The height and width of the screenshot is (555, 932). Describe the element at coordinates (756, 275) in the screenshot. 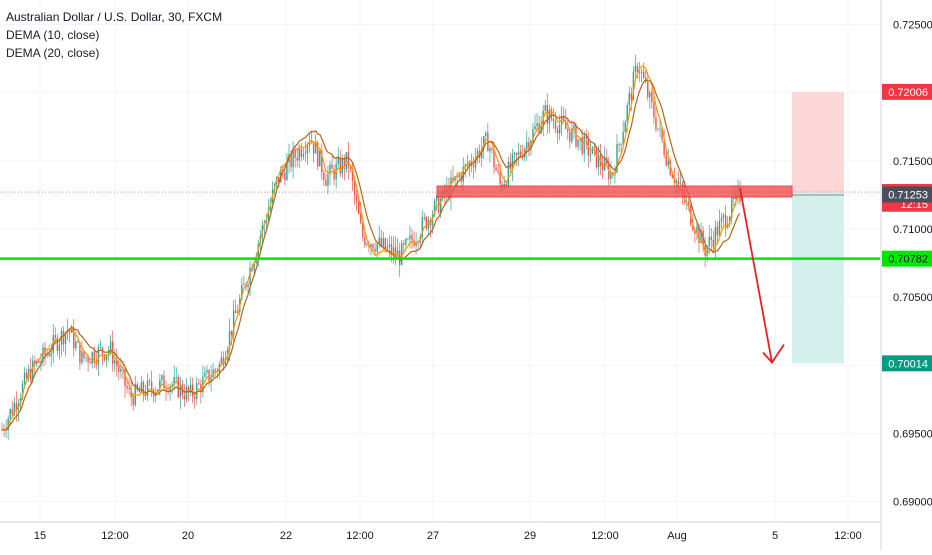

I see `down-arrow` at that location.